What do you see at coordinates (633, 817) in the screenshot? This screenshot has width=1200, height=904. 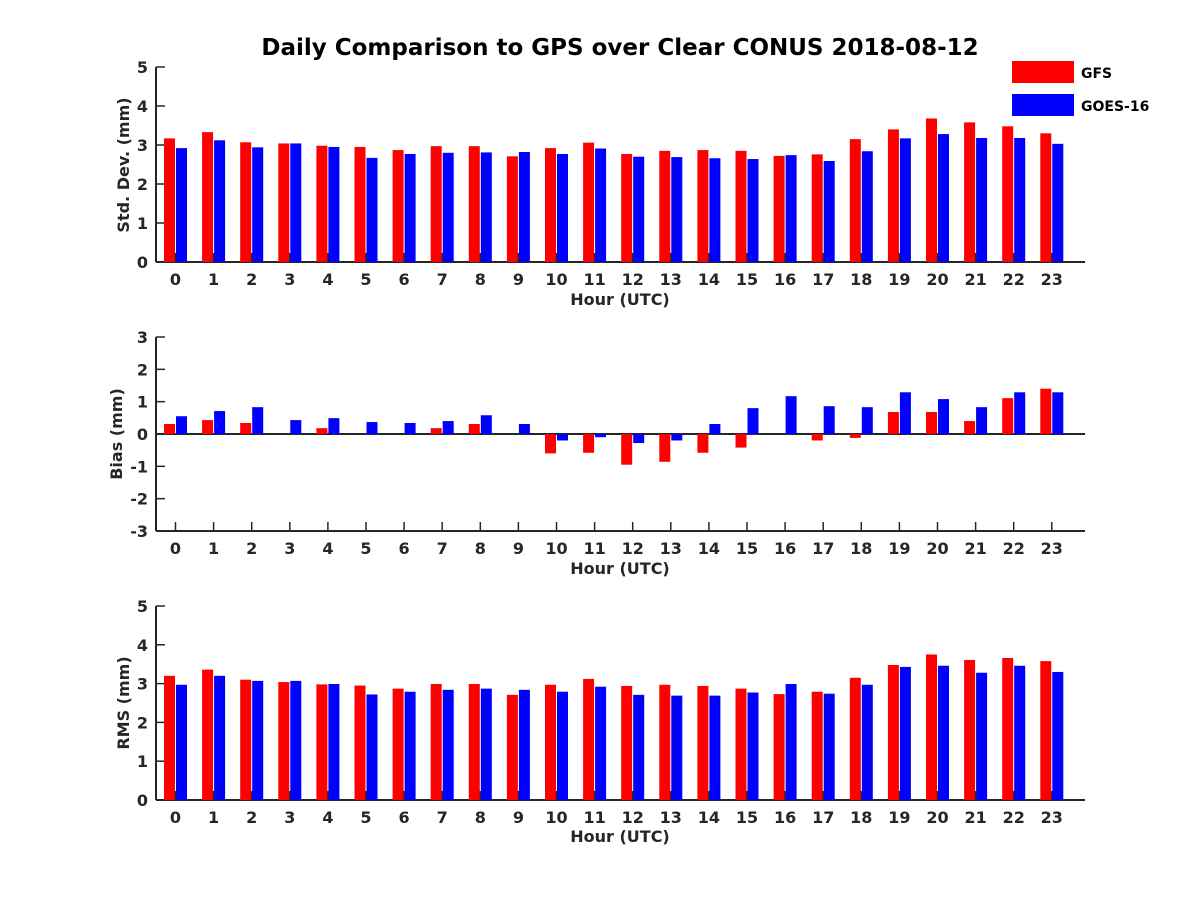 I see `x-tick-label: 12` at bounding box center [633, 817].